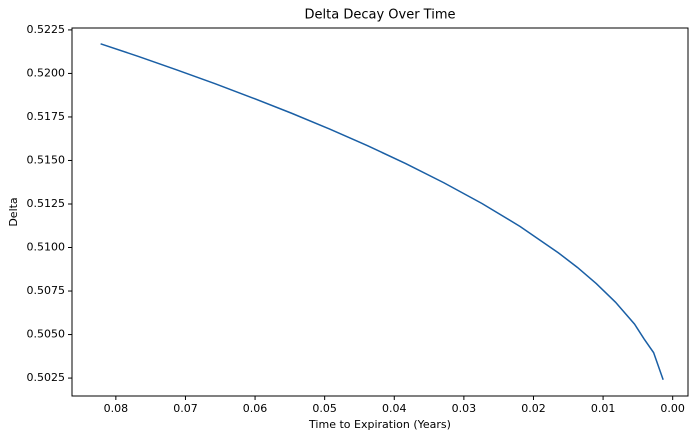  Describe the element at coordinates (255, 408) in the screenshot. I see `x-tick-label: 0.06` at that location.